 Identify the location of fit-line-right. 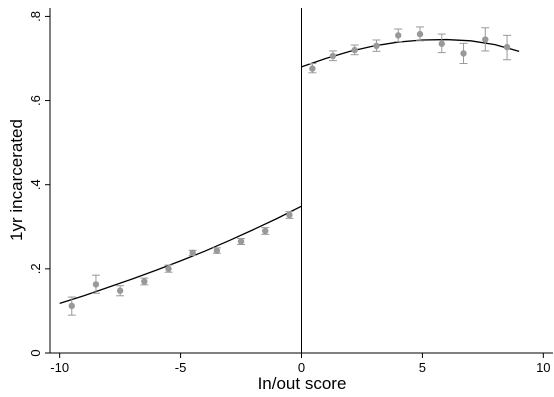
(410, 53).